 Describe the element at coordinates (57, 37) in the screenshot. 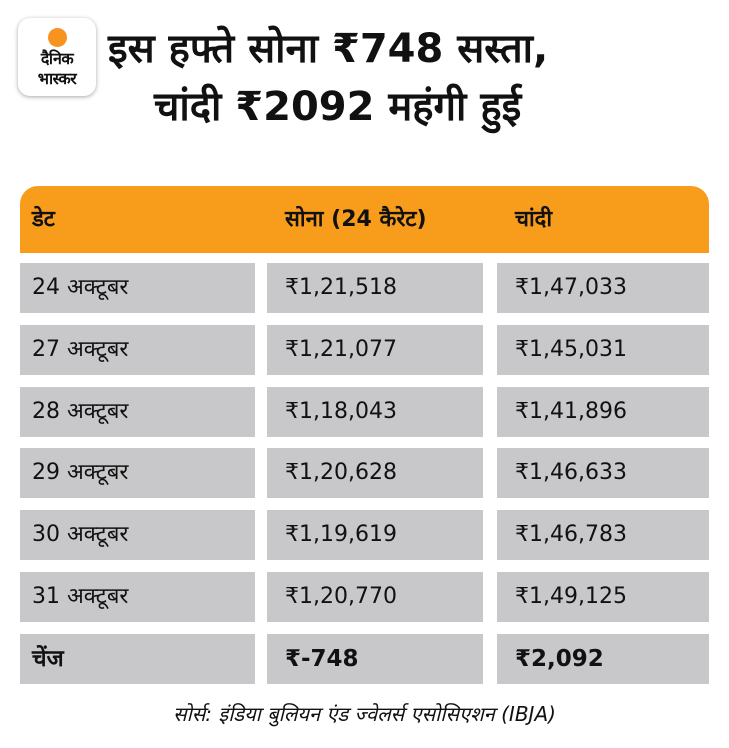

I see `sun-icon` at that location.